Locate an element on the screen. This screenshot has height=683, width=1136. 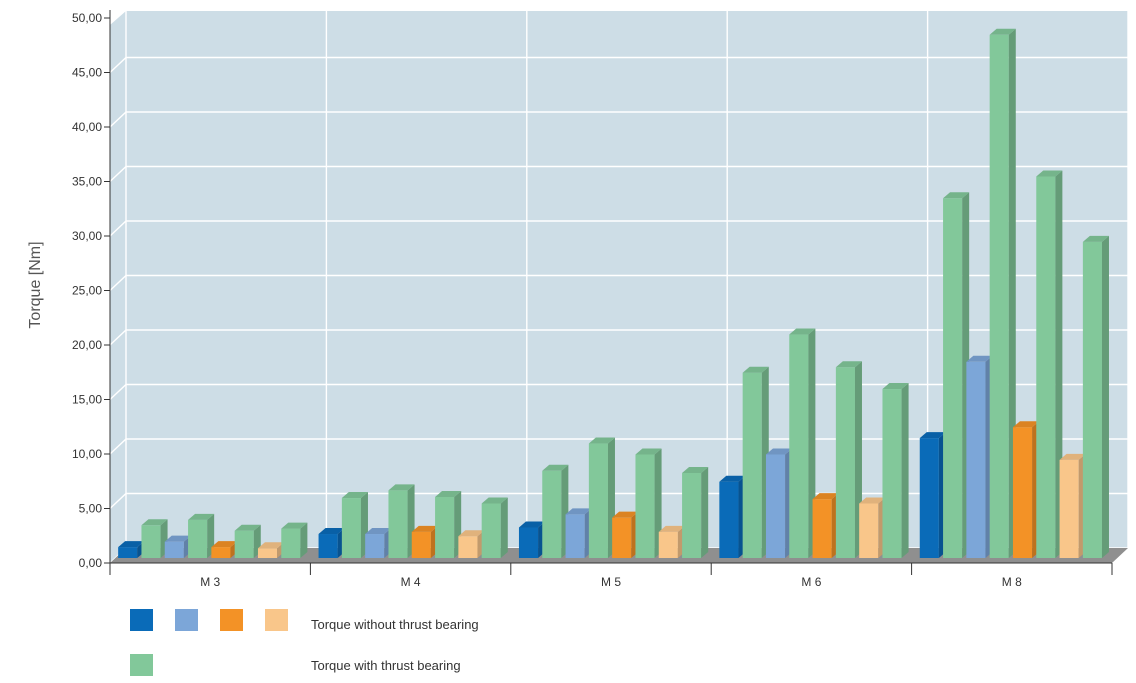
x-category-label: M 6 is located at coordinates (811, 582).